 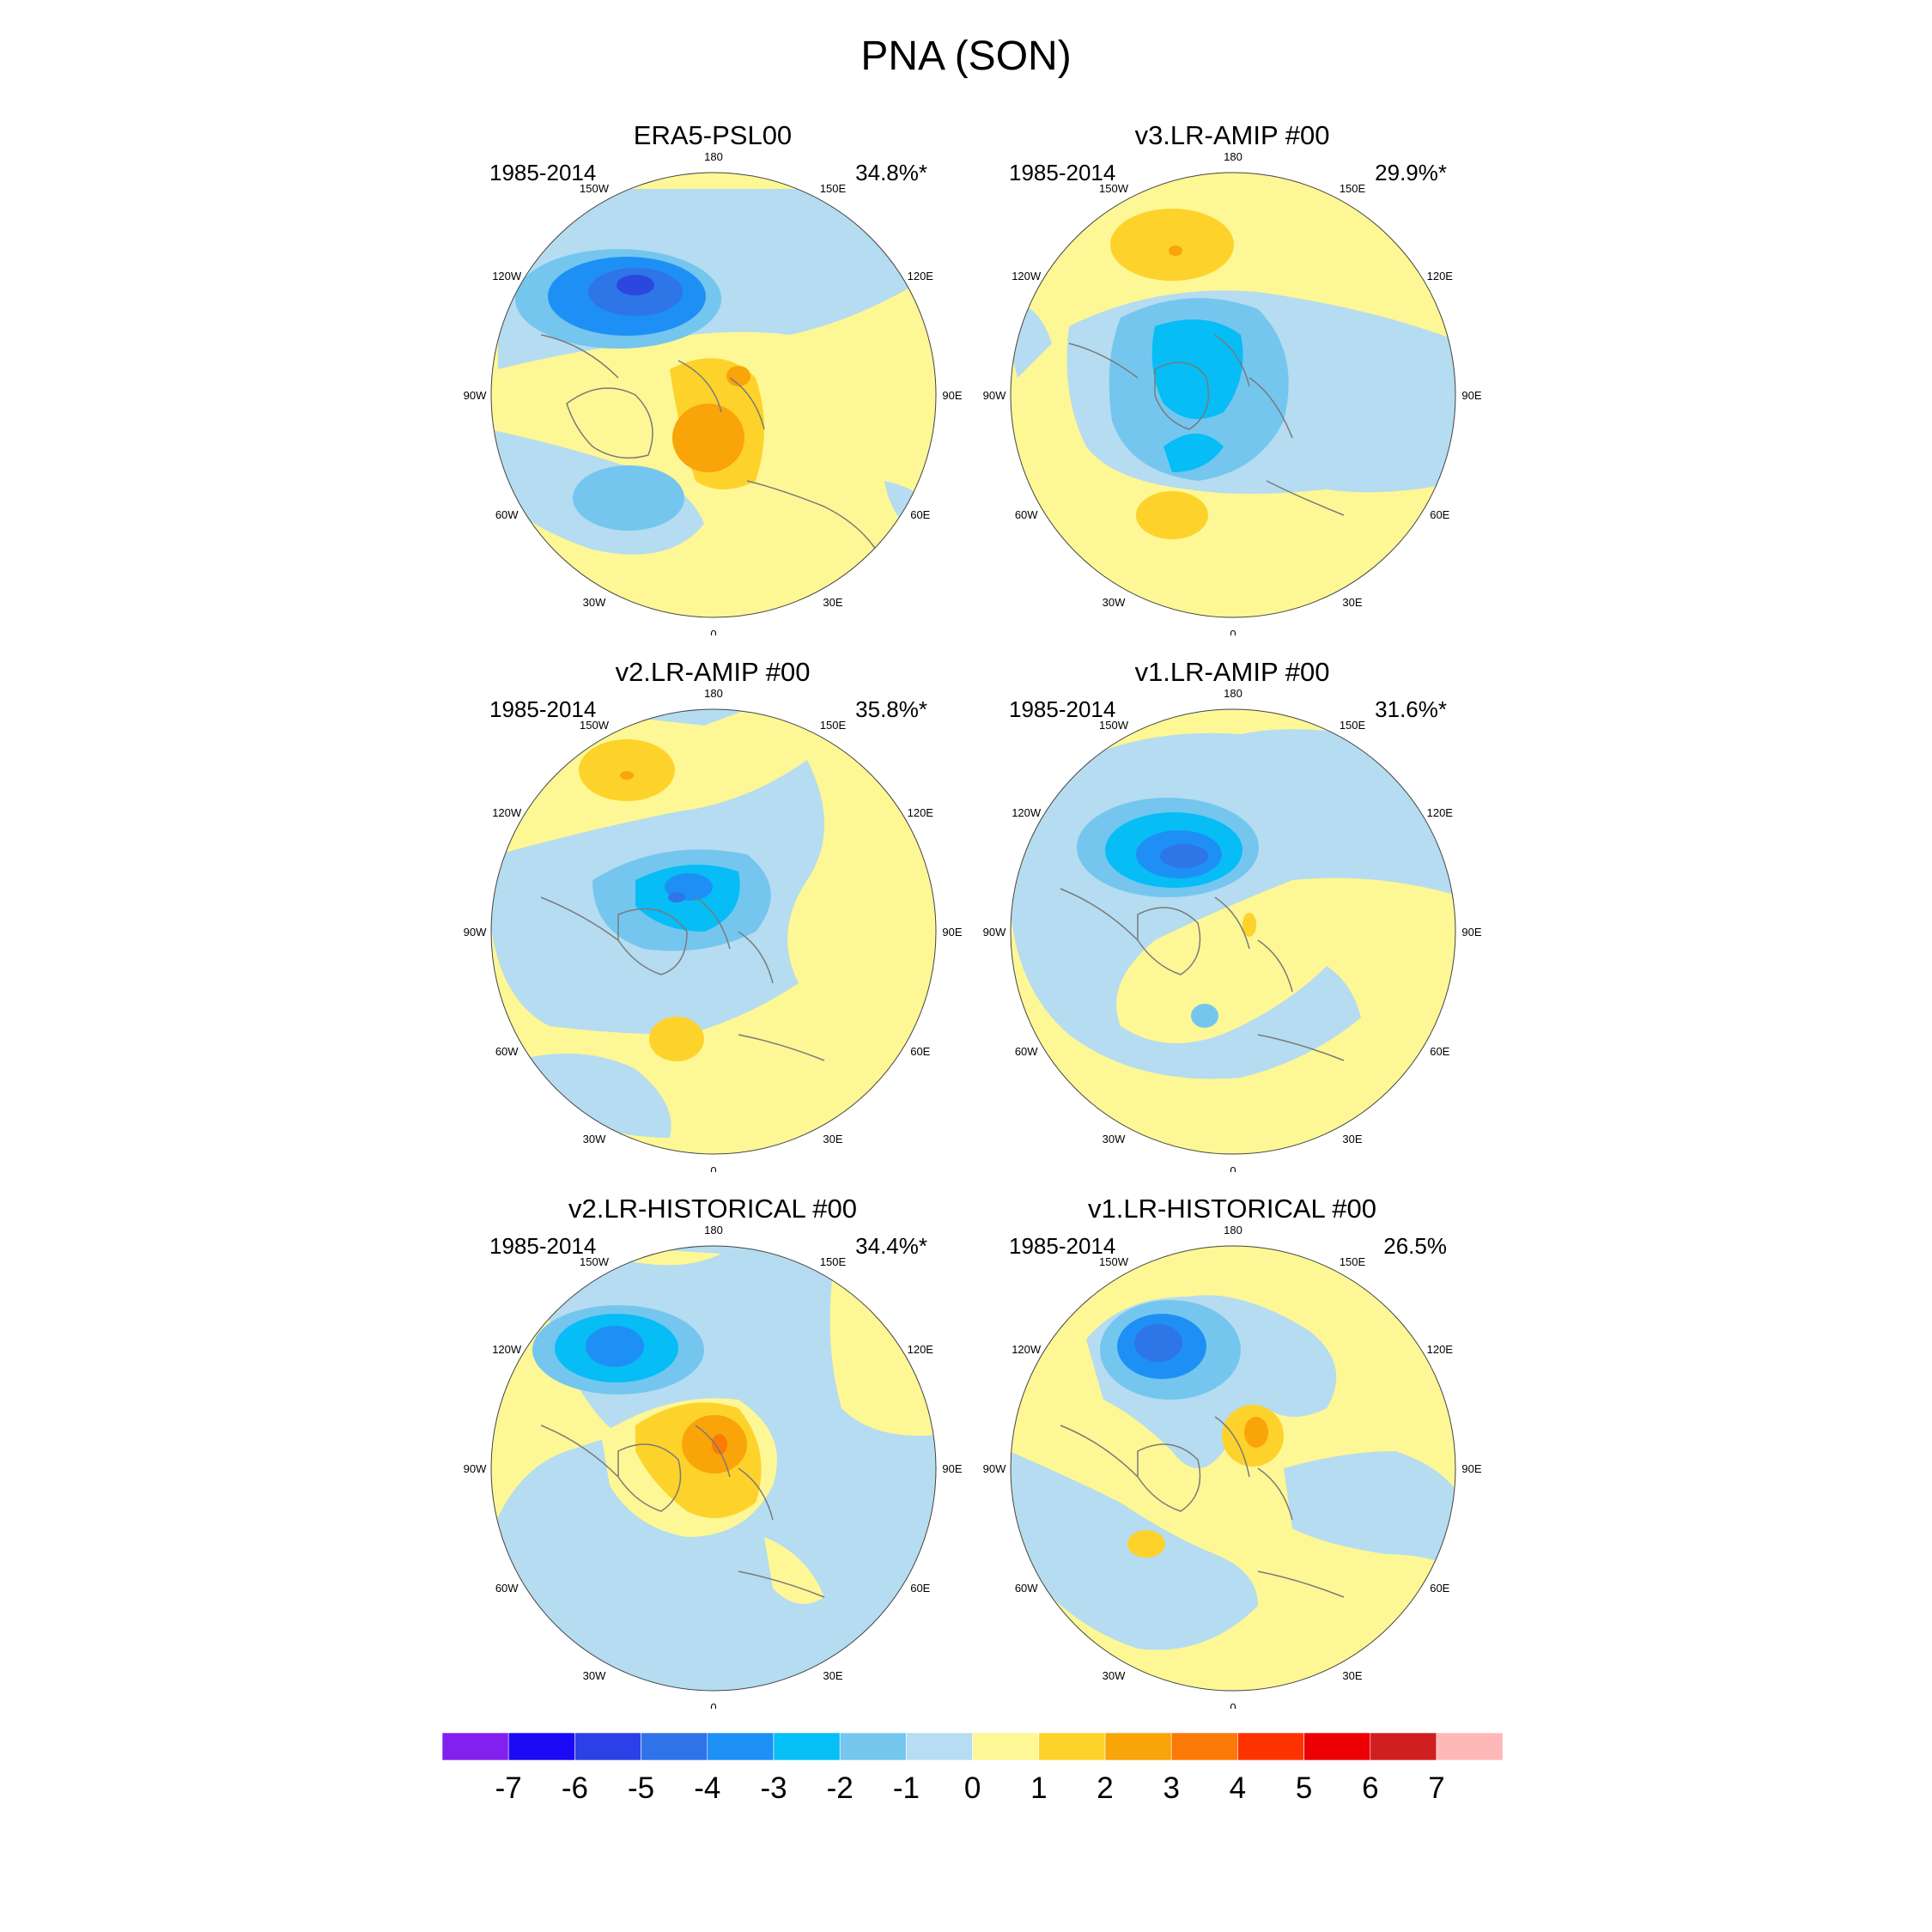 I want to click on colorbar-label: -5, so click(x=641, y=1788).